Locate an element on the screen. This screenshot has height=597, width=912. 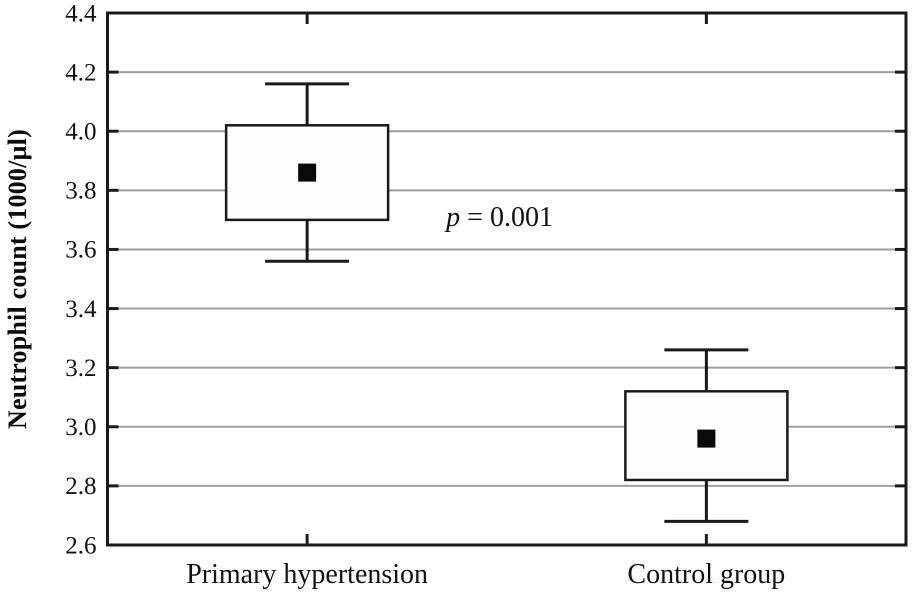
y-tick-label: 4.0 is located at coordinates (80, 131).